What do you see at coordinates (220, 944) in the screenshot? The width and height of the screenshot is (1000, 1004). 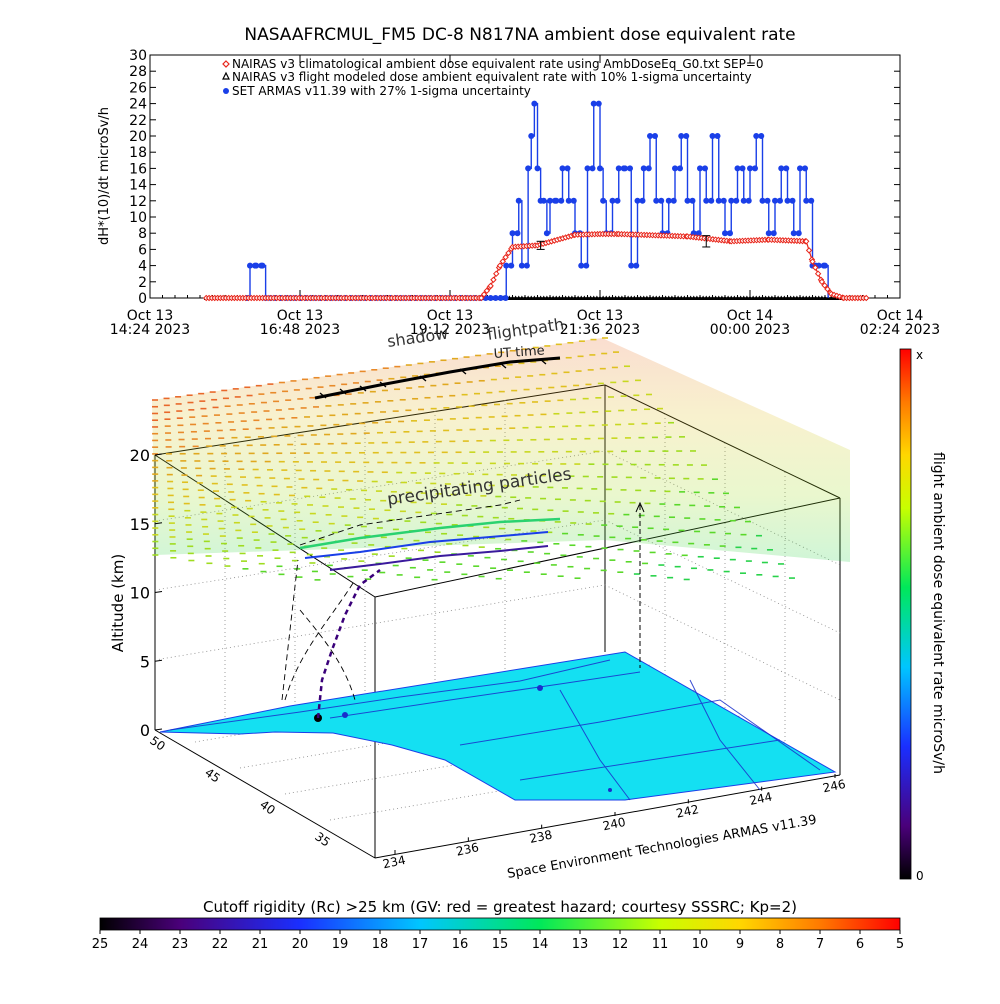 I see `bottom-colorbar-tick-label: 22` at bounding box center [220, 944].